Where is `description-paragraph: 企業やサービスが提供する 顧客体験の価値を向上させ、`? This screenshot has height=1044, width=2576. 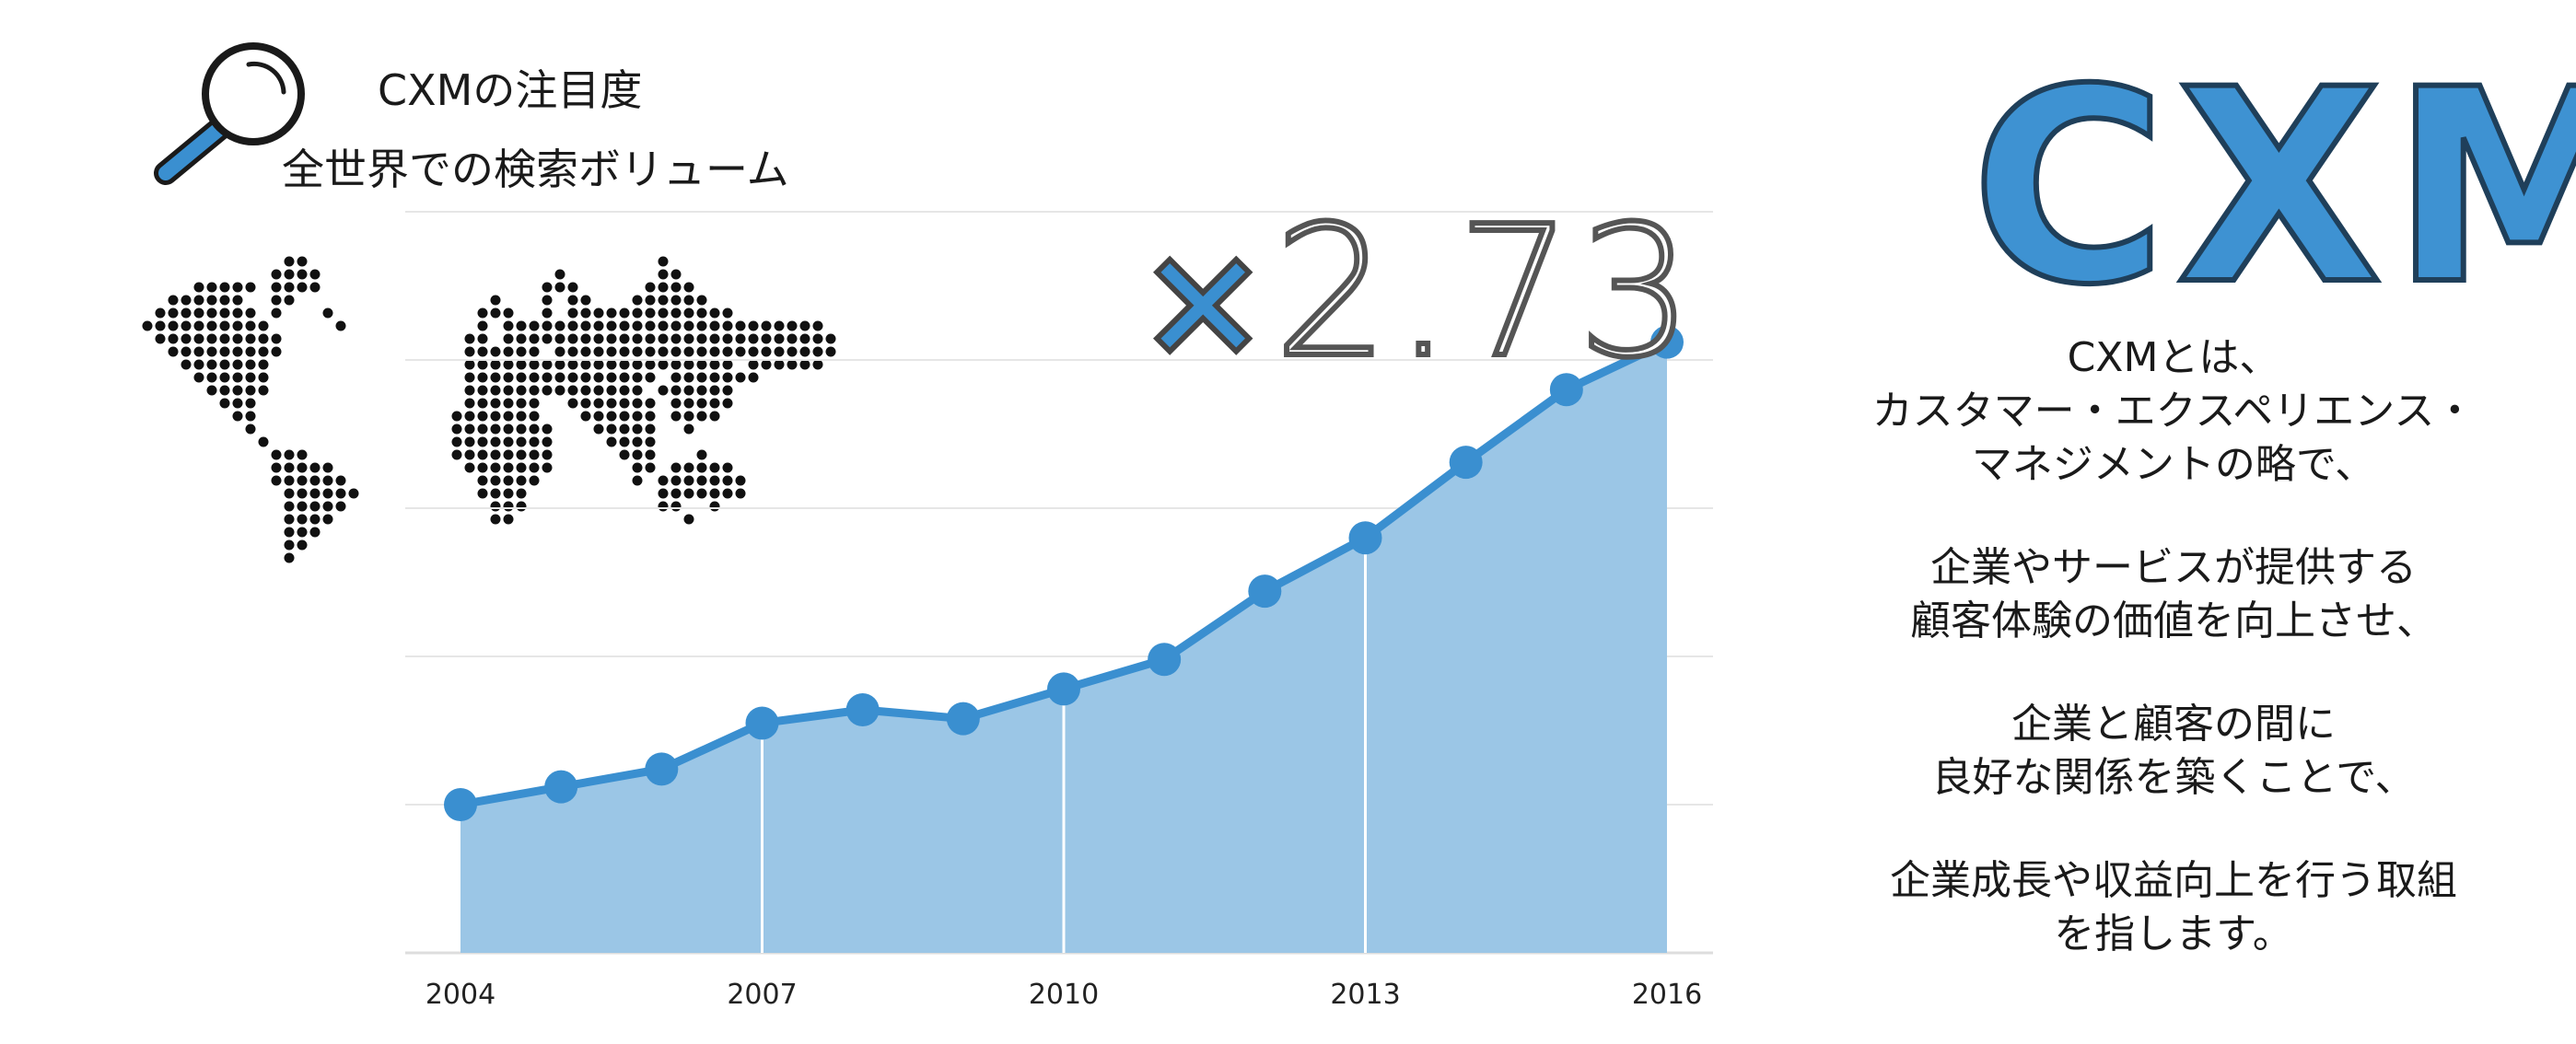
description-paragraph: 企業やサービスが提供する 顧客体験の価値を向上させ、 is located at coordinates (2173, 594).